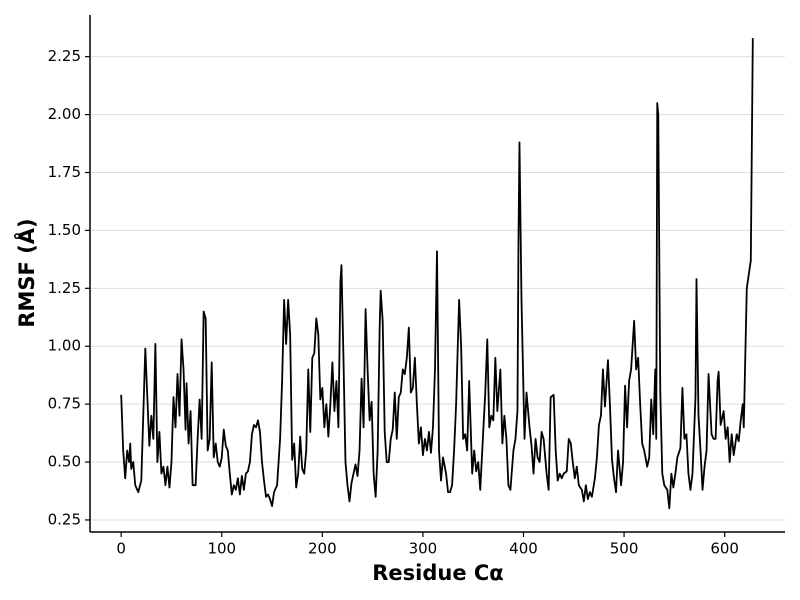 The width and height of the screenshot is (800, 600). Describe the element at coordinates (121, 549) in the screenshot. I see `x-tick-label: 0` at that location.